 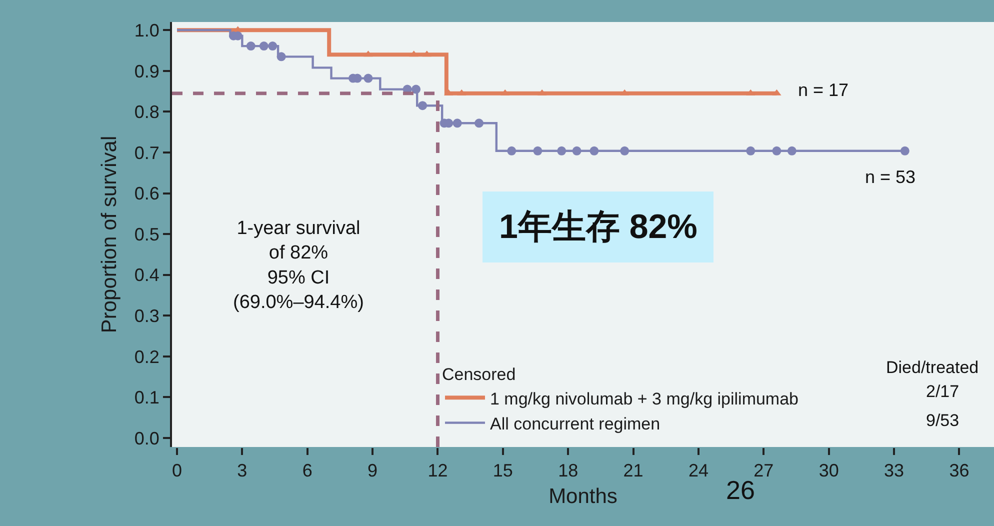 I want to click on y-tick-label: 0.8, so click(x=147, y=112).